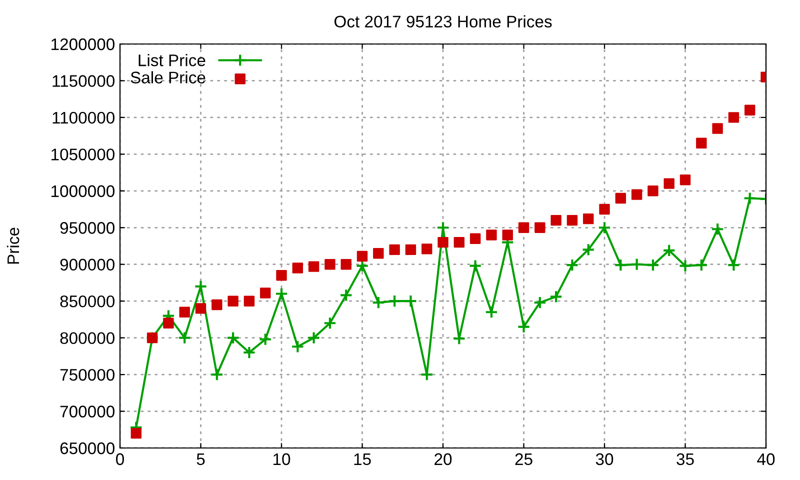 This screenshot has width=800, height=480. What do you see at coordinates (87, 448) in the screenshot?
I see `y-tick-label: 650000` at bounding box center [87, 448].